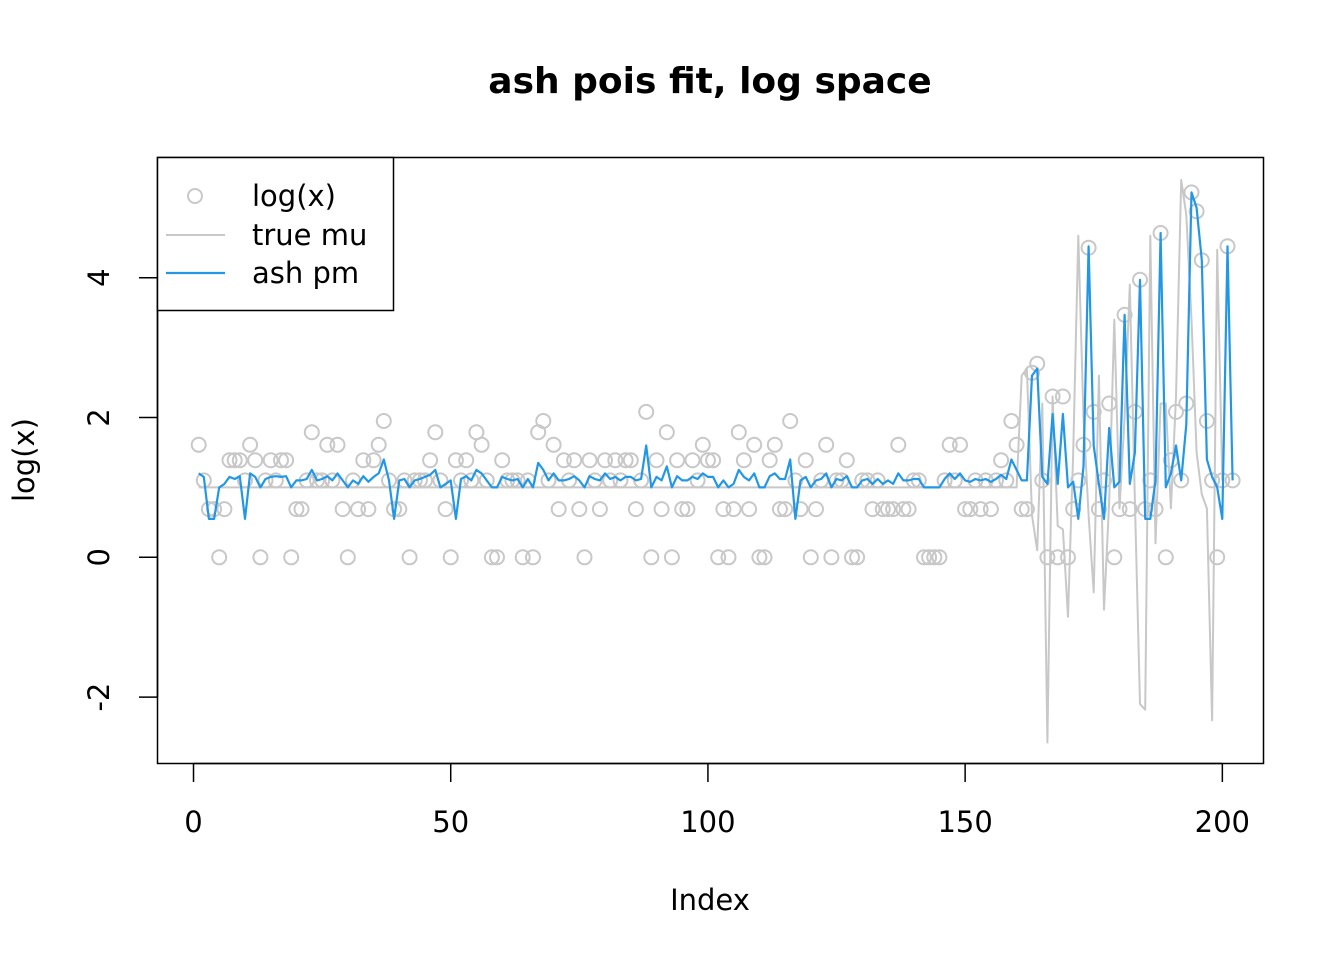 The height and width of the screenshot is (960, 1344). I want to click on x-tick-label: 100, so click(707, 822).